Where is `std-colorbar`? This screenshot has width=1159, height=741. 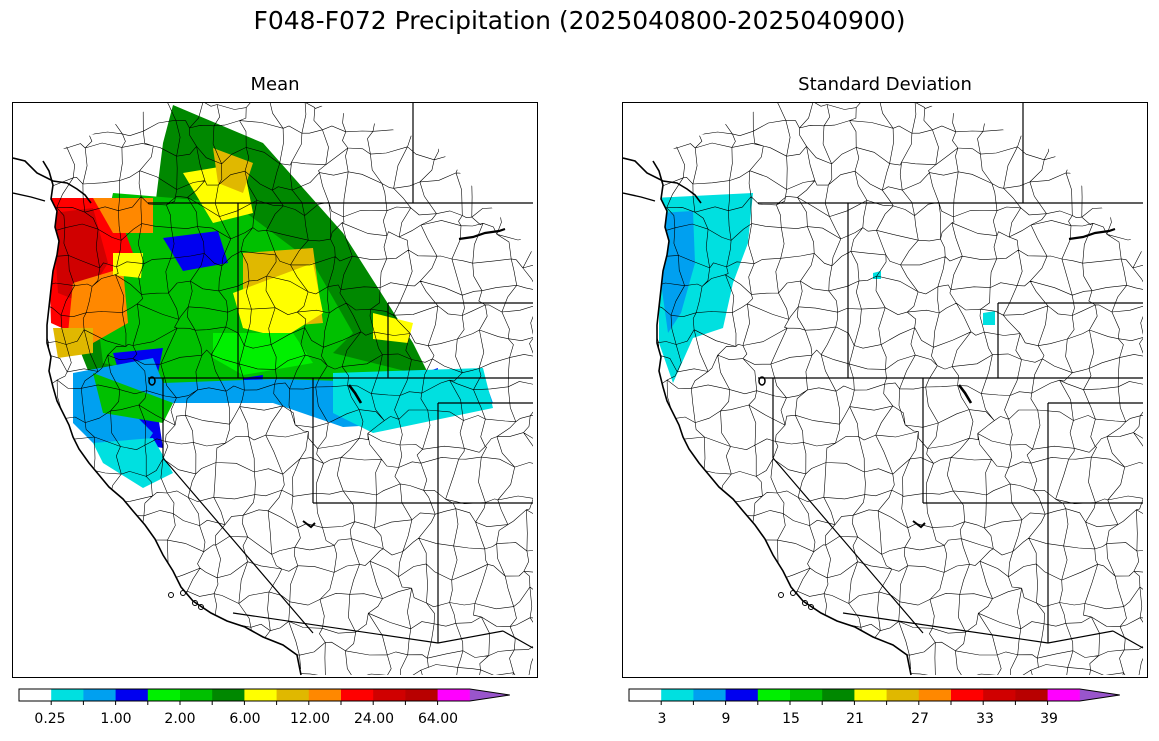 std-colorbar is located at coordinates (885, 699).